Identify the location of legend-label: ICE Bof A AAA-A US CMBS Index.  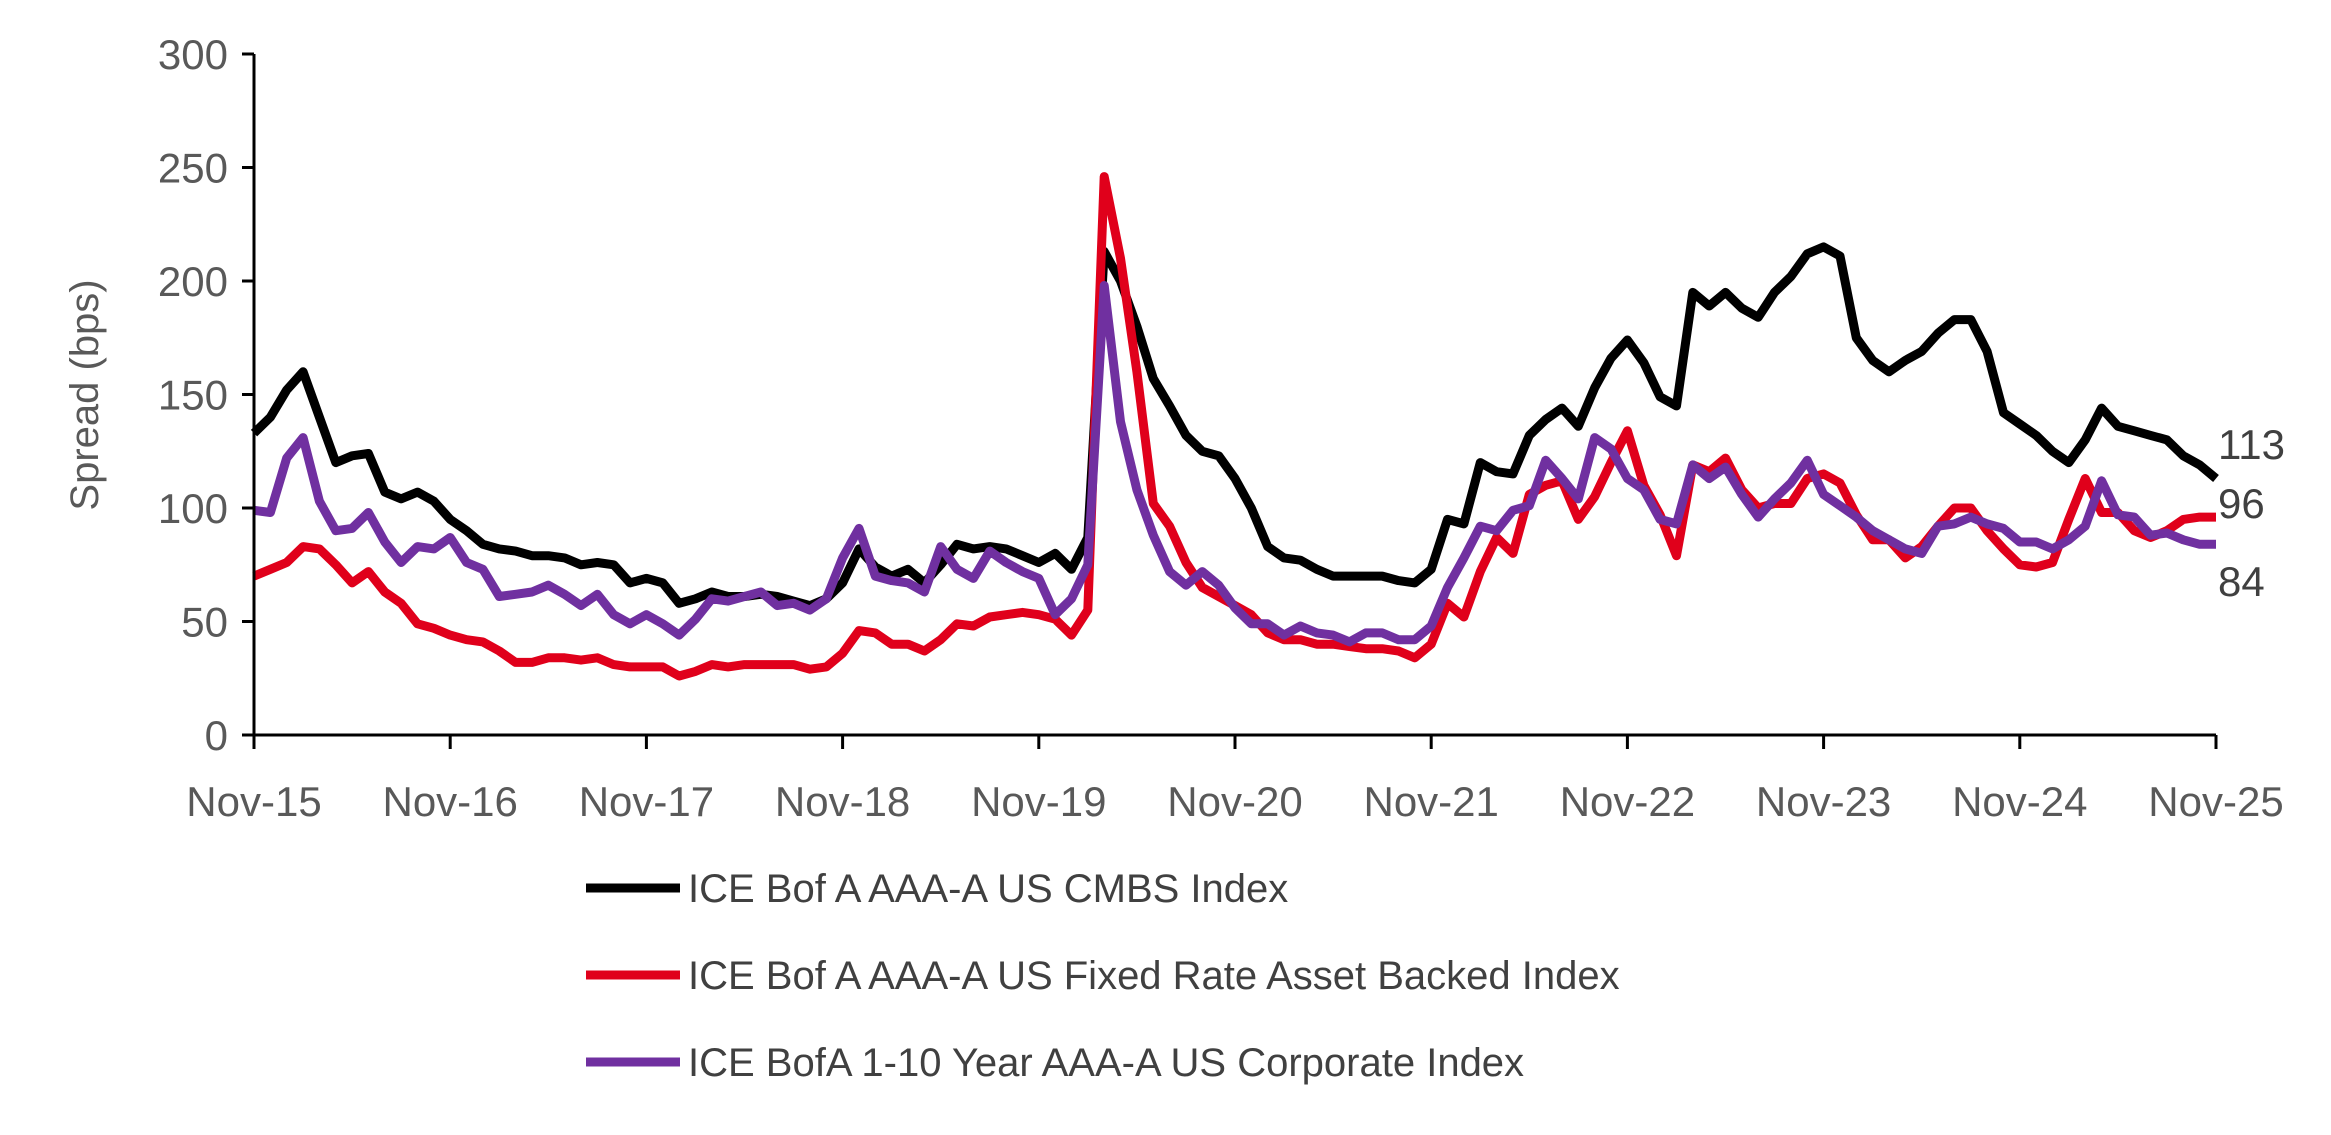
(988, 889).